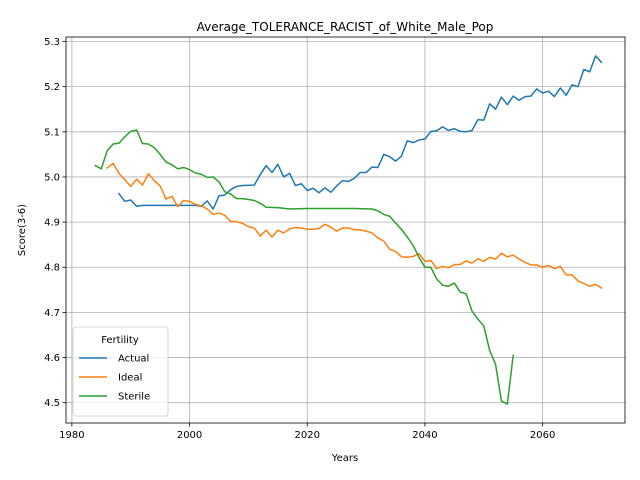  Describe the element at coordinates (344, 458) in the screenshot. I see `x-axis-label: Years` at that location.